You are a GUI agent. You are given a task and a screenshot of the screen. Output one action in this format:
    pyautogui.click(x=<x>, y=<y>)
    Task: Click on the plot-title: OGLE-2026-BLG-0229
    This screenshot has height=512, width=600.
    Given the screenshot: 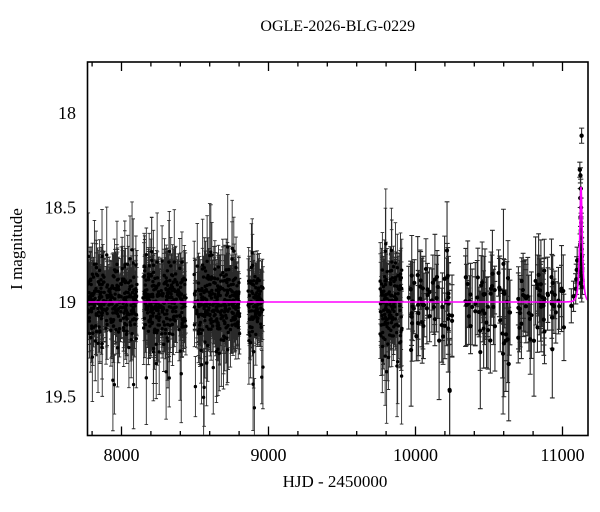 What is the action you would take?
    pyautogui.click(x=337, y=26)
    